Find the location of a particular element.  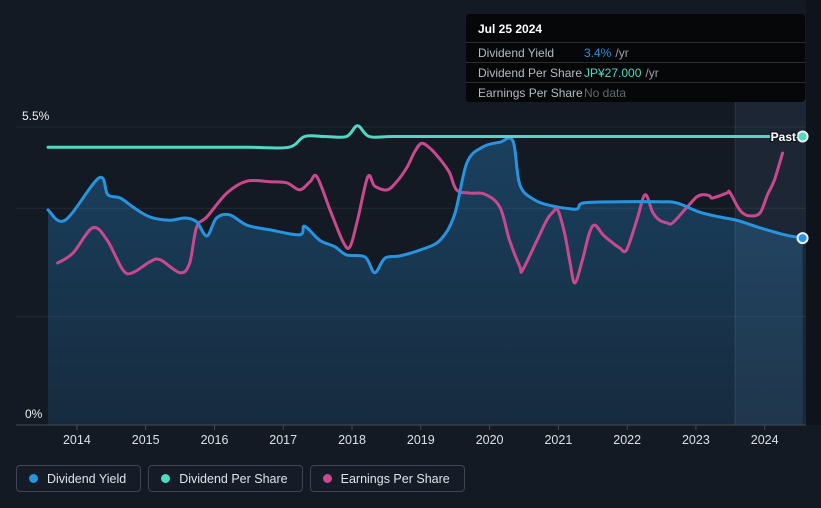

legend-item-earnings-per-share: Earnings Per Share is located at coordinates (387, 478).